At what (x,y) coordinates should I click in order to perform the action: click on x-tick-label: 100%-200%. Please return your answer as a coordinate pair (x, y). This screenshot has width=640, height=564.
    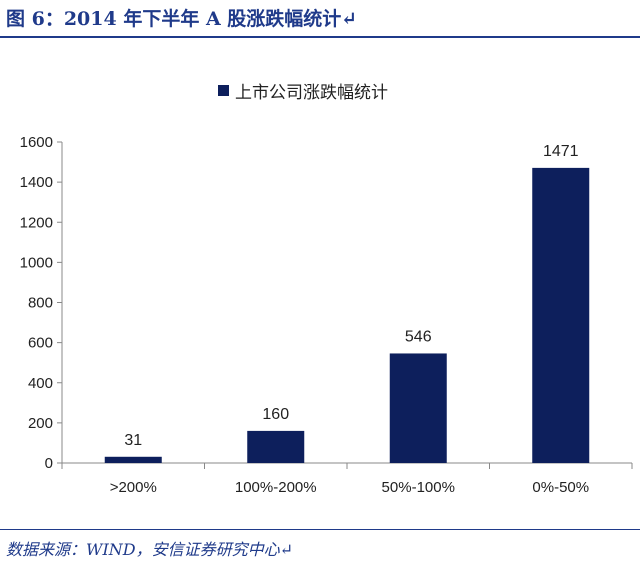
    Looking at the image, I should click on (276, 487).